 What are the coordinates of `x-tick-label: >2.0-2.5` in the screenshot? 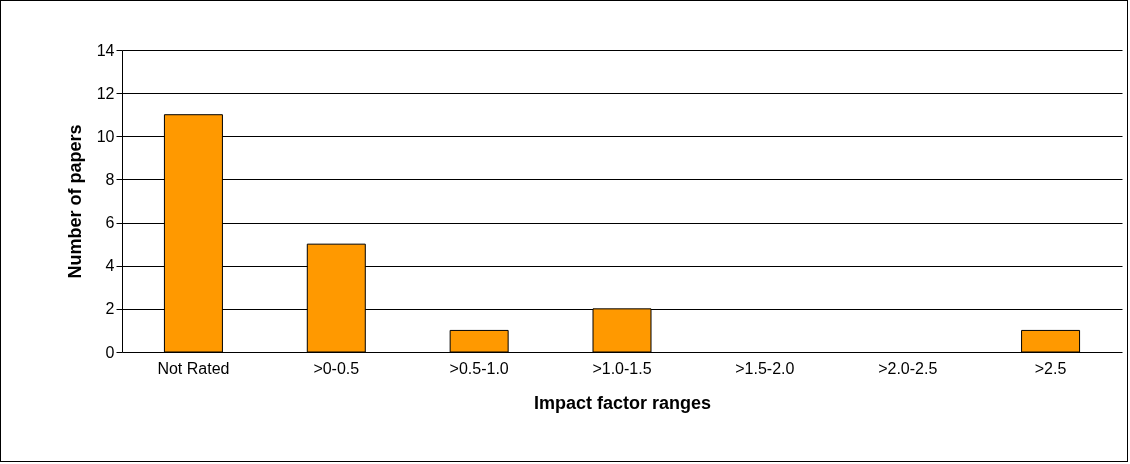 It's located at (908, 368).